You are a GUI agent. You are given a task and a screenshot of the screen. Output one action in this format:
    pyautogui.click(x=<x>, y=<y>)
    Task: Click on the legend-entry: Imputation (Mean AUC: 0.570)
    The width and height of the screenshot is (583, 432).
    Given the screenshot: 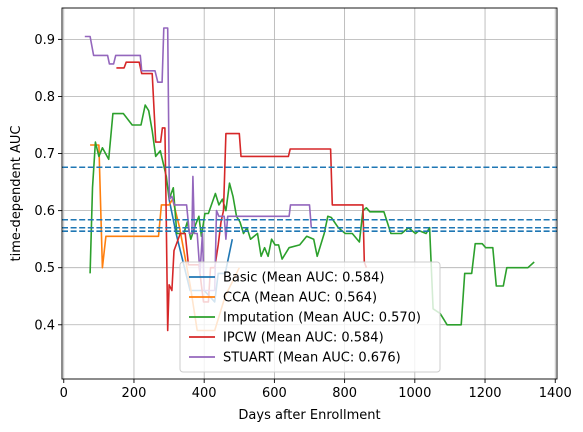 What is the action you would take?
    pyautogui.click(x=322, y=318)
    